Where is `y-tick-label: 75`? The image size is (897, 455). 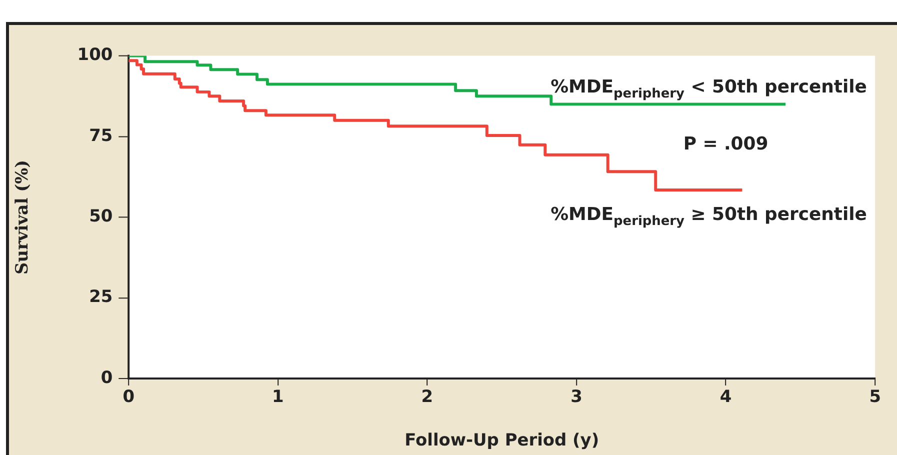 y-tick-label: 75 is located at coordinates (101, 134).